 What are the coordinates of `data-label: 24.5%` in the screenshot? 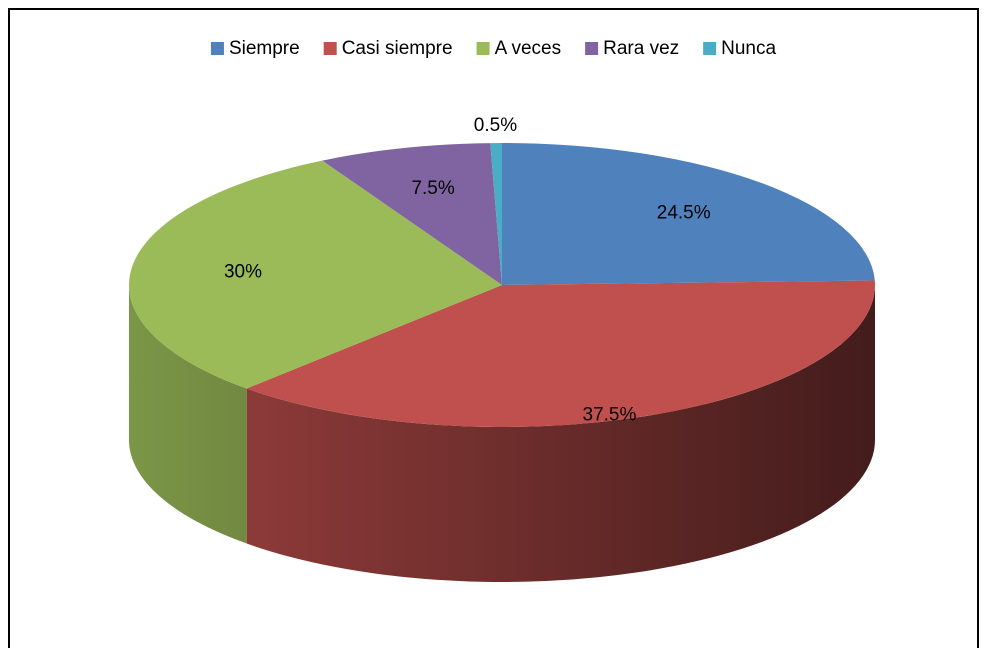 It's located at (684, 213).